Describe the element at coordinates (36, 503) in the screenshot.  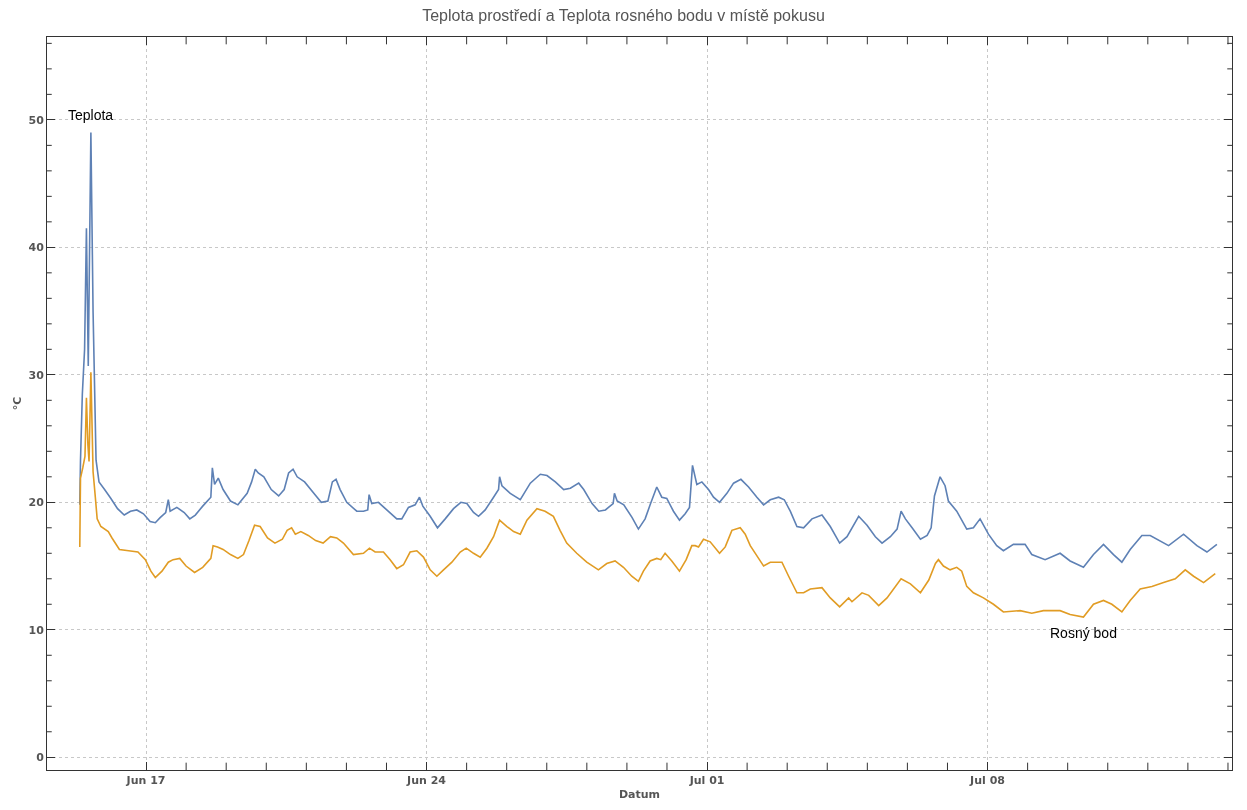
I see `y-tick-label: 20` at that location.